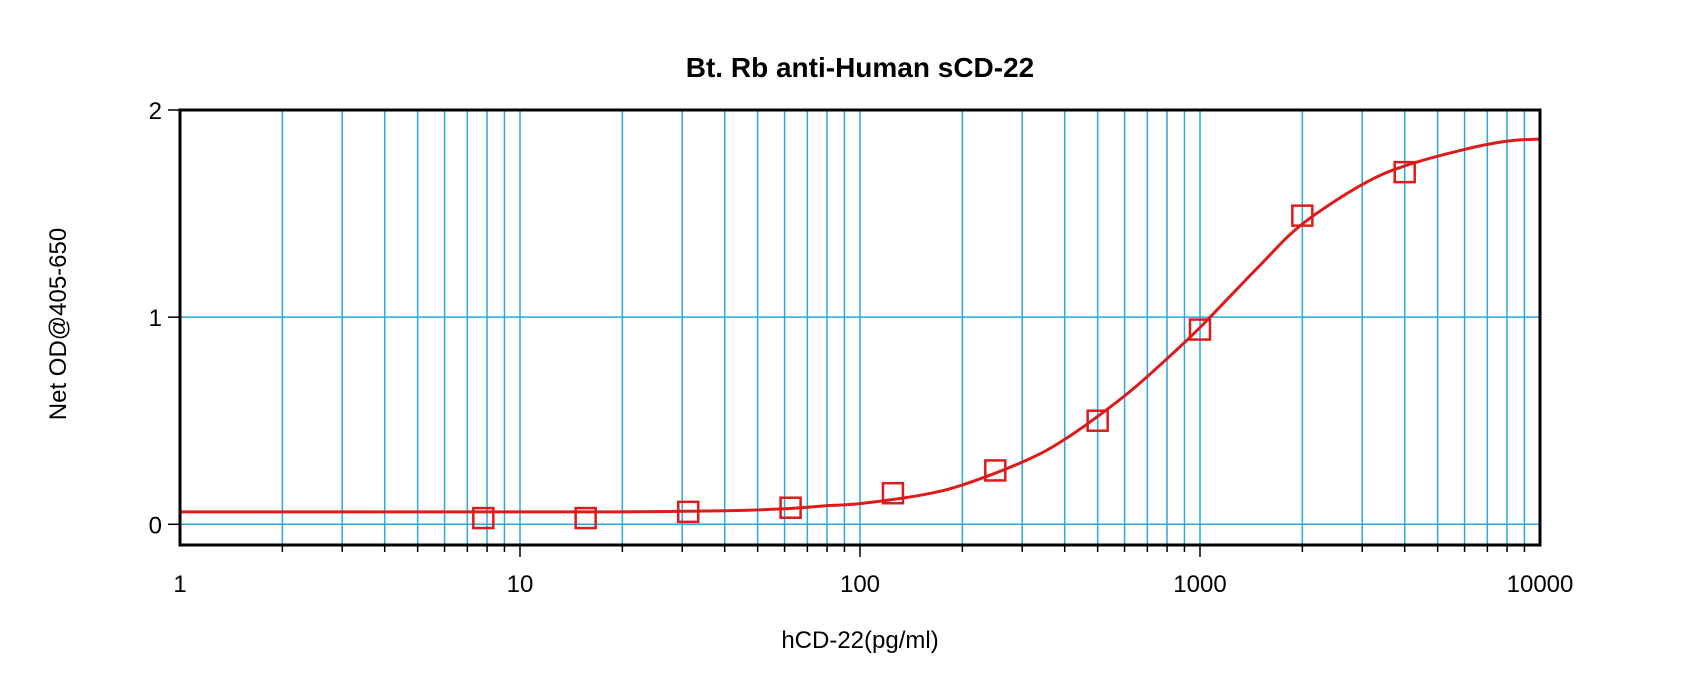 The image size is (1700, 676). Describe the element at coordinates (520, 584) in the screenshot. I see `x-tick-label: 10` at that location.